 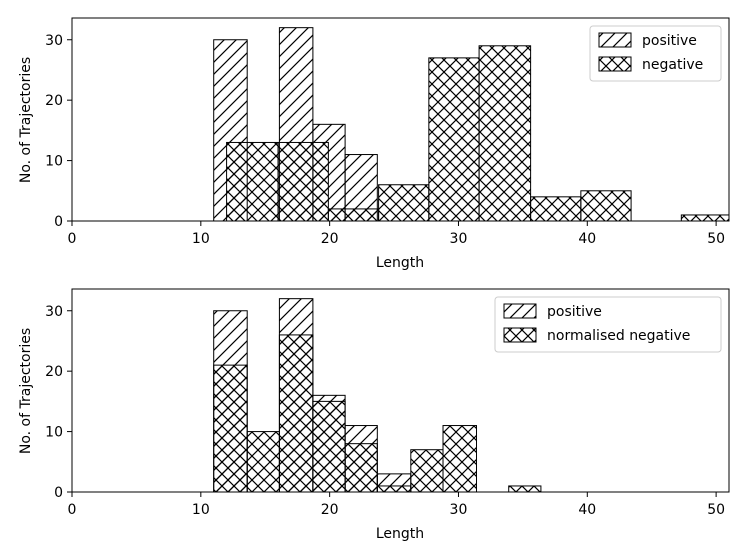 What do you see at coordinates (330, 510) in the screenshot?
I see `bottom-x-tick-label-2: 20` at bounding box center [330, 510].